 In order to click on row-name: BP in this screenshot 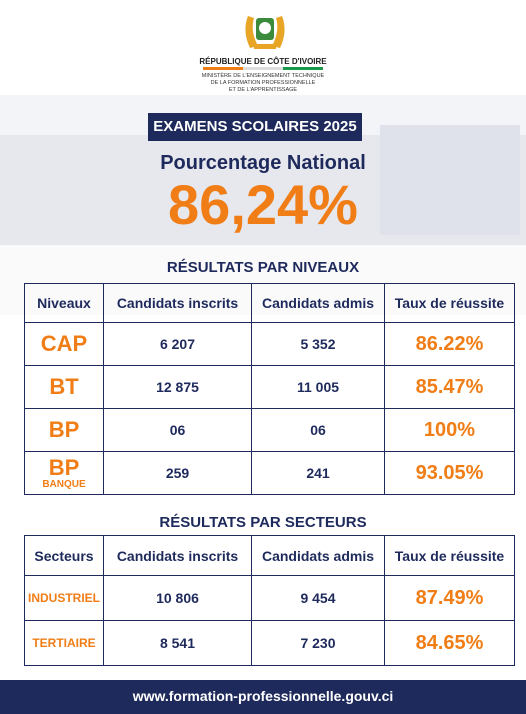, I will do `click(64, 430)`.